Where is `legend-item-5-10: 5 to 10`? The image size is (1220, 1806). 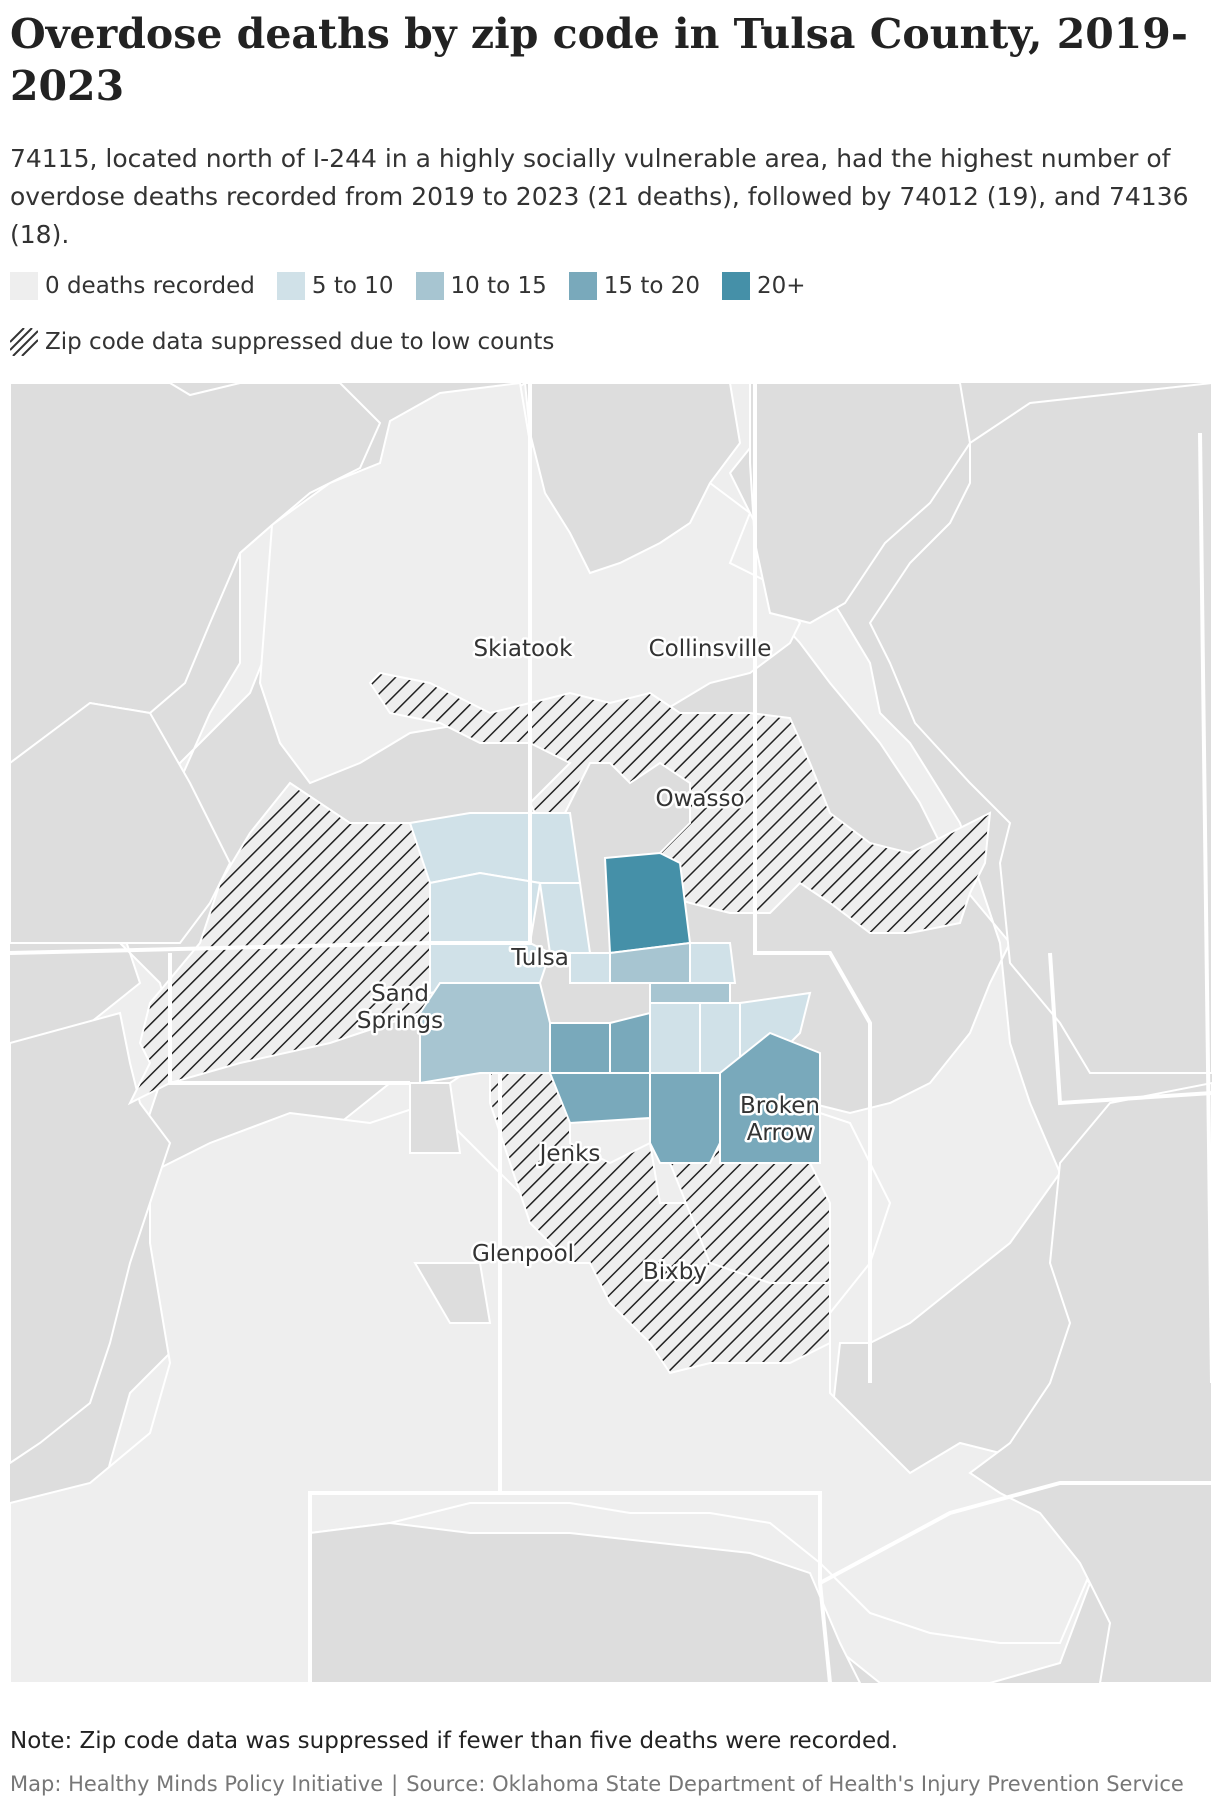 legend-item-5-10: 5 to 10 is located at coordinates (335, 286).